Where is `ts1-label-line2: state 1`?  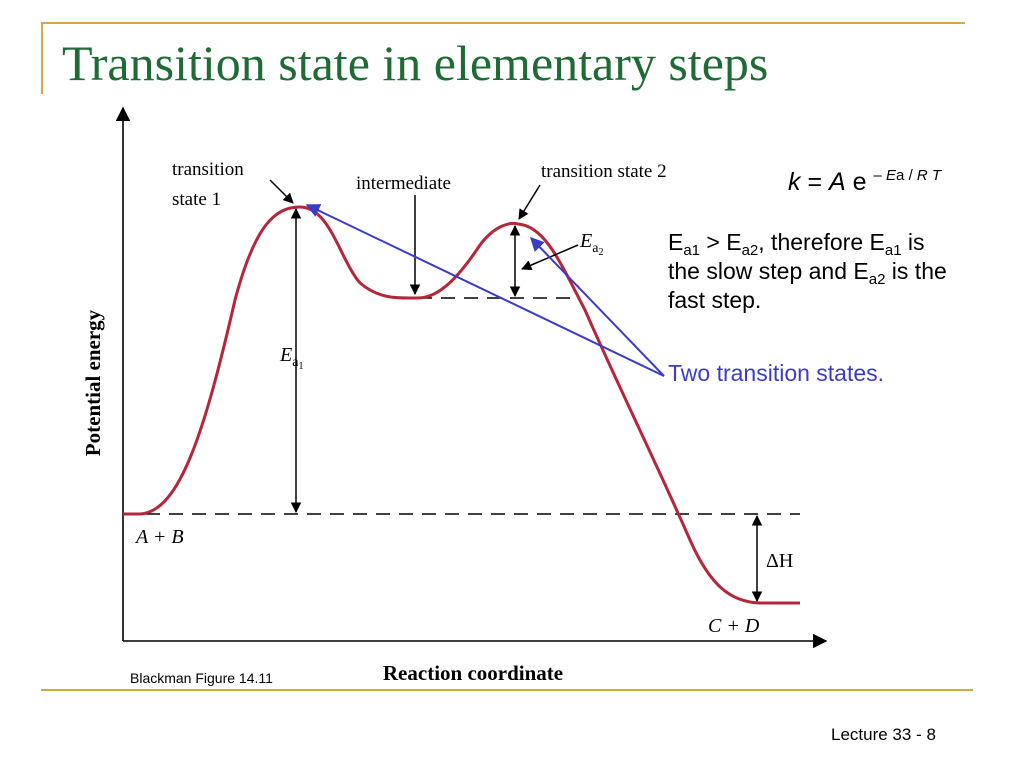
ts1-label-line2: state 1 is located at coordinates (196, 199).